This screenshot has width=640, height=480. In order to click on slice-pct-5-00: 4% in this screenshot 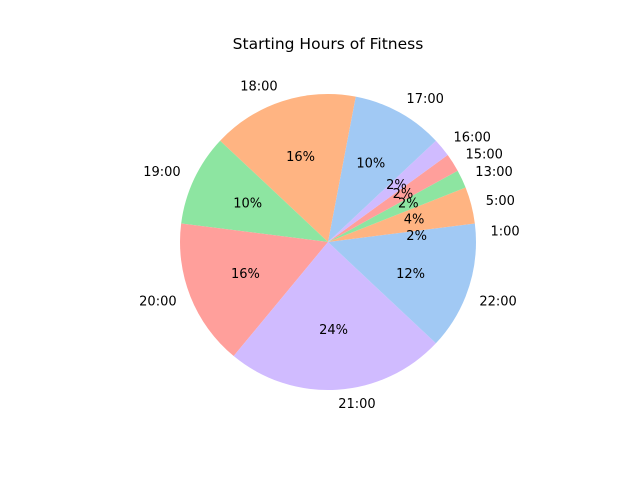, I will do `click(414, 219)`.